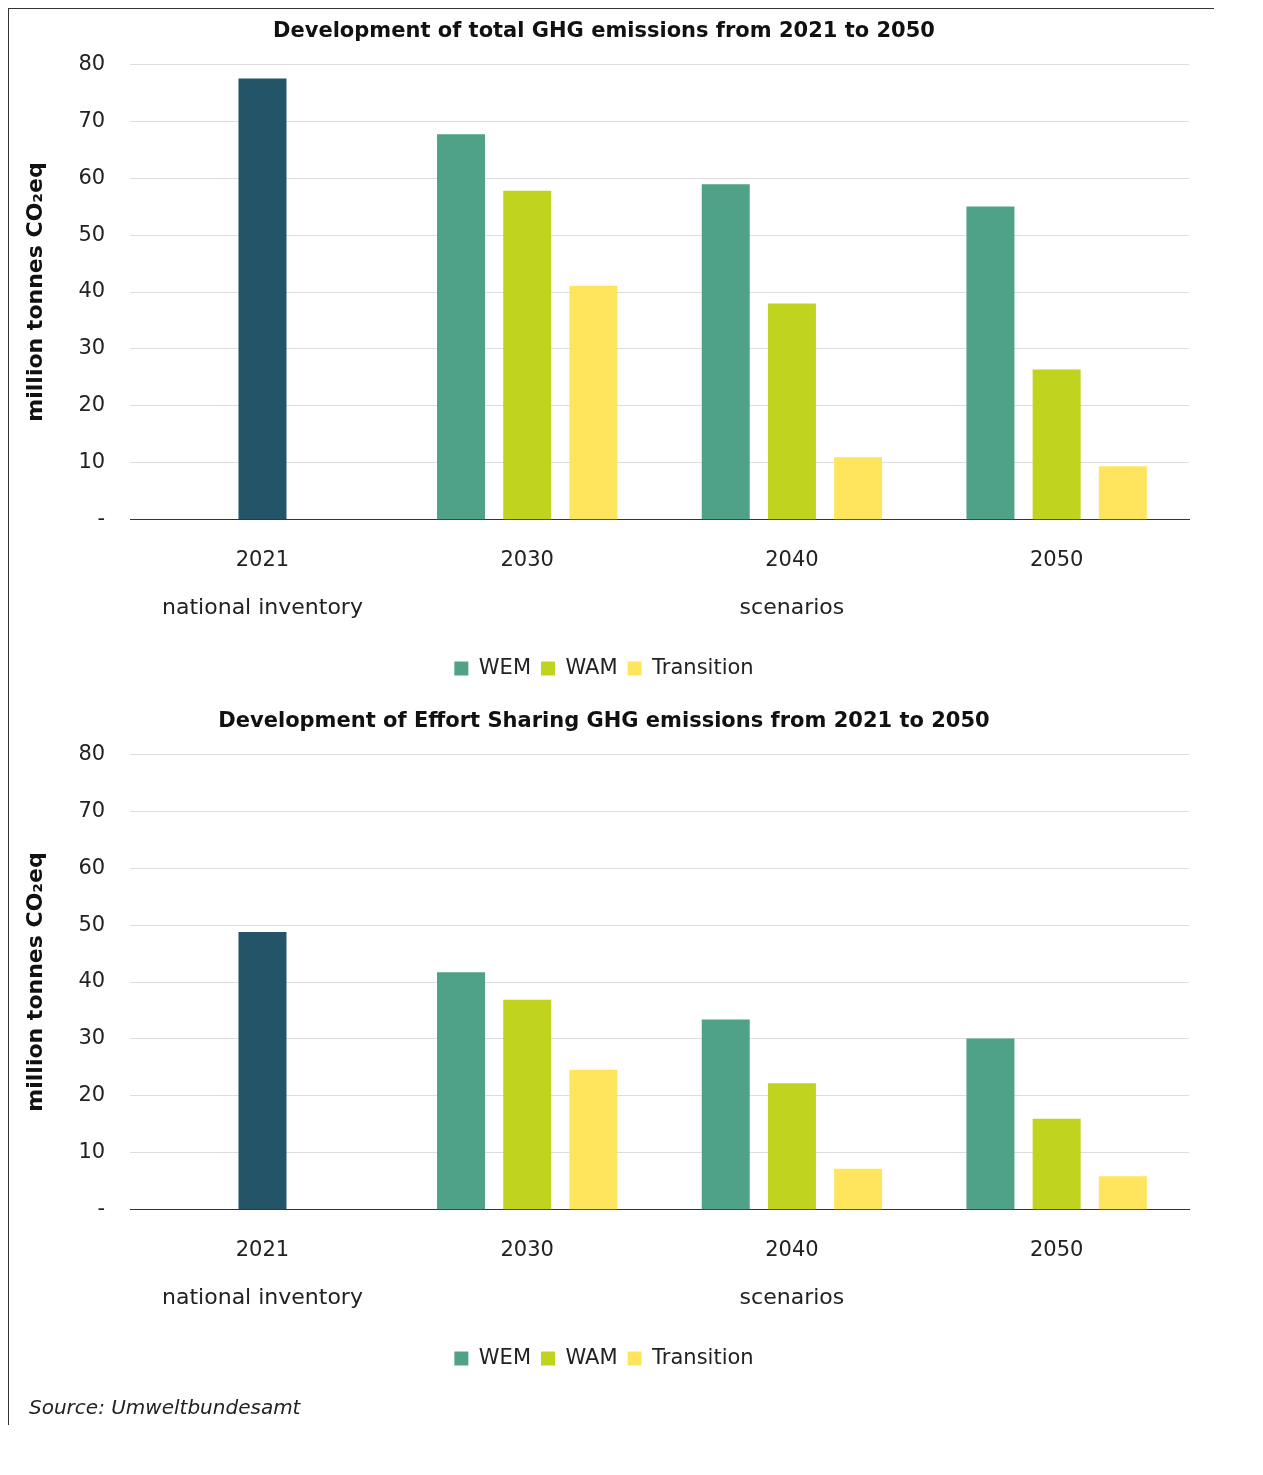 The height and width of the screenshot is (1475, 1263). I want to click on chart-title: Development of total GHG emissions from 2021 to 2050, so click(604, 30).